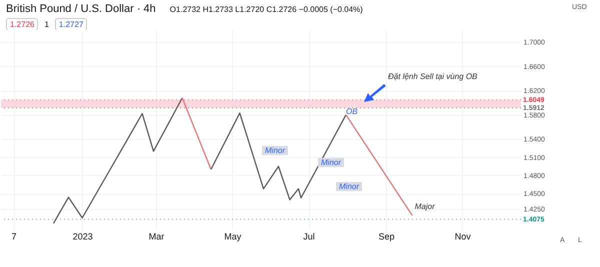 The image size is (600, 267). Describe the element at coordinates (352, 111) in the screenshot. I see `annotation: OB` at that location.